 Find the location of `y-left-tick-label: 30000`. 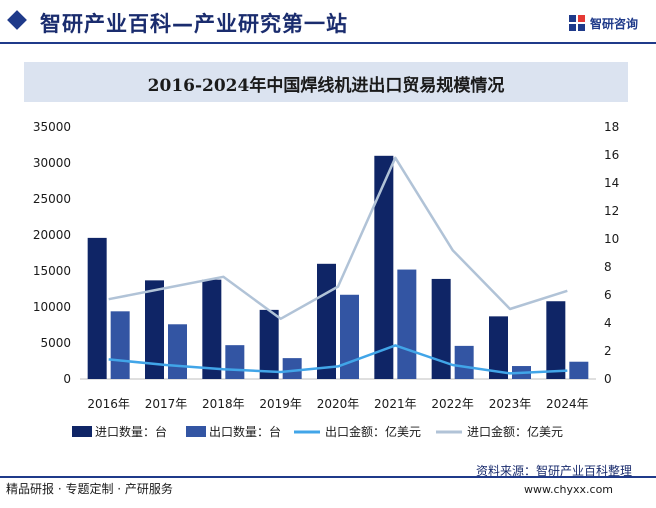

y-left-tick-label: 30000 is located at coordinates (52, 163).